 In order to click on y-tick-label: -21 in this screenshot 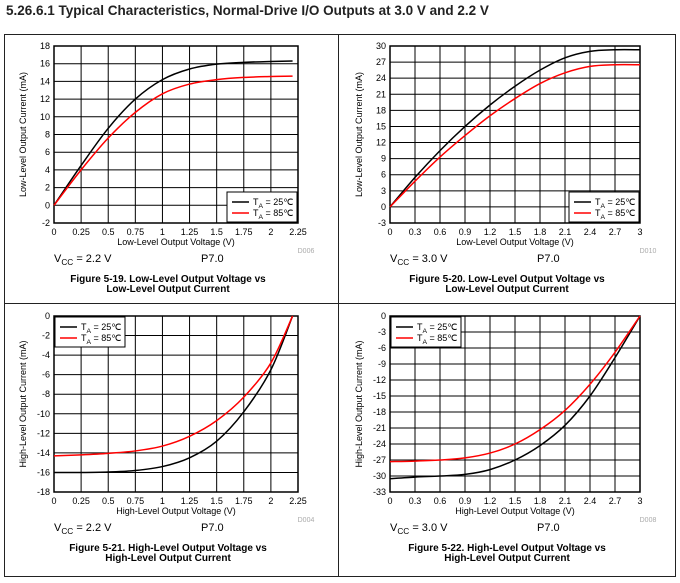, I will do `click(379, 428)`.